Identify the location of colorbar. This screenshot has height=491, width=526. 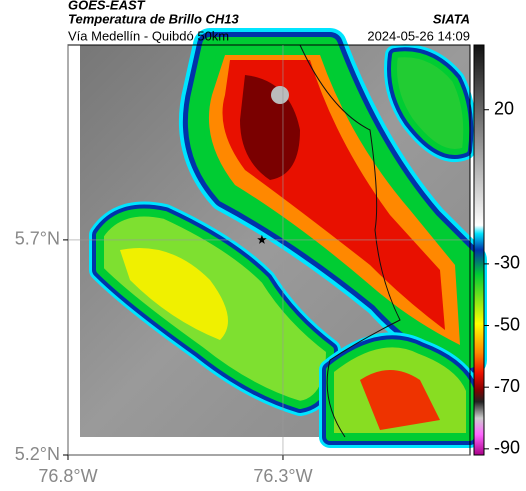
(479, 250).